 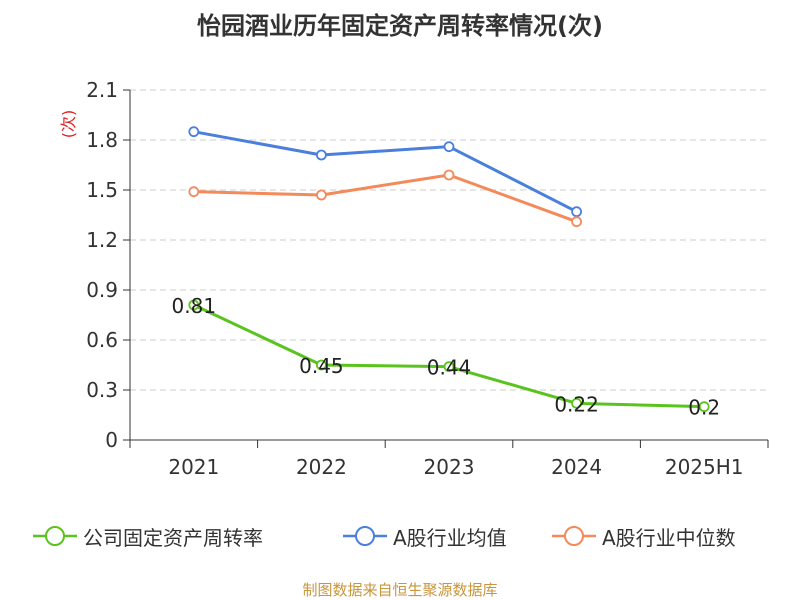 What do you see at coordinates (400, 590) in the screenshot?
I see `source-note: 制图数据来自恒生聚源数据库` at bounding box center [400, 590].